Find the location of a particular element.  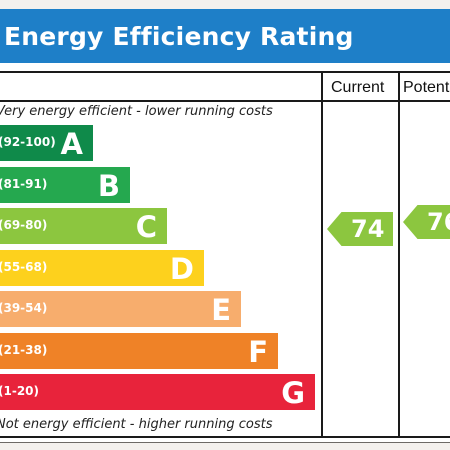

potential-column-divider is located at coordinates (399, 255).